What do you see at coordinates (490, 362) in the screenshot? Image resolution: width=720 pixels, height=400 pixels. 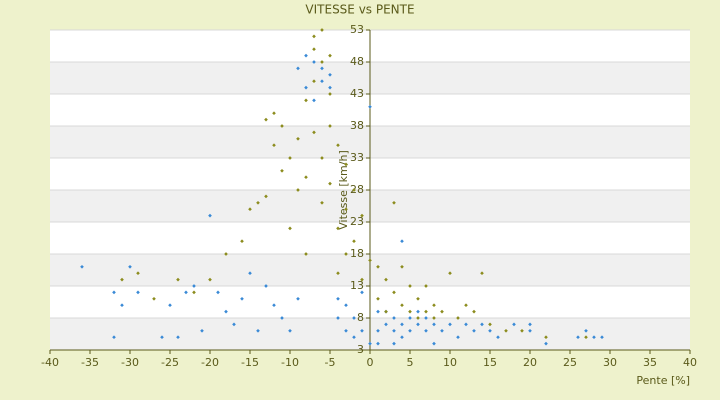 I see `x-tick-label: 15` at bounding box center [490, 362].